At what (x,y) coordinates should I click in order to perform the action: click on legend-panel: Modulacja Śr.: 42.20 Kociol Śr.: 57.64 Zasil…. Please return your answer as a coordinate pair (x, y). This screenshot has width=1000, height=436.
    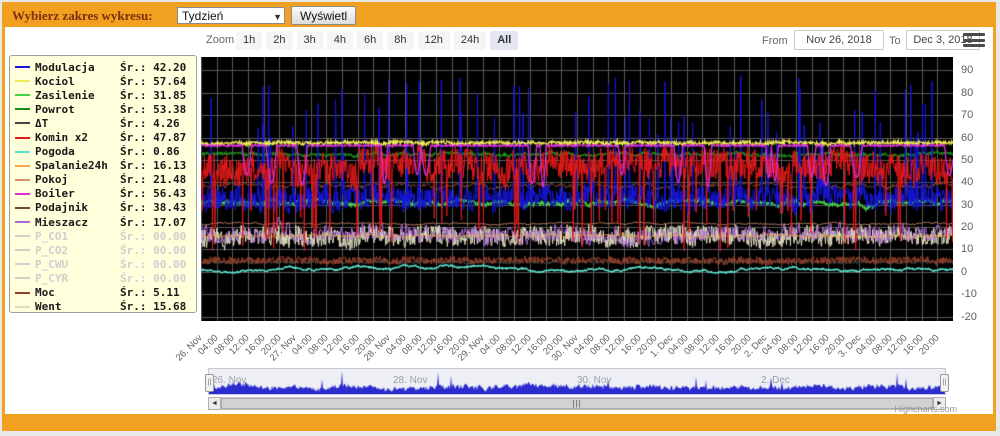
    Looking at the image, I should click on (103, 184).